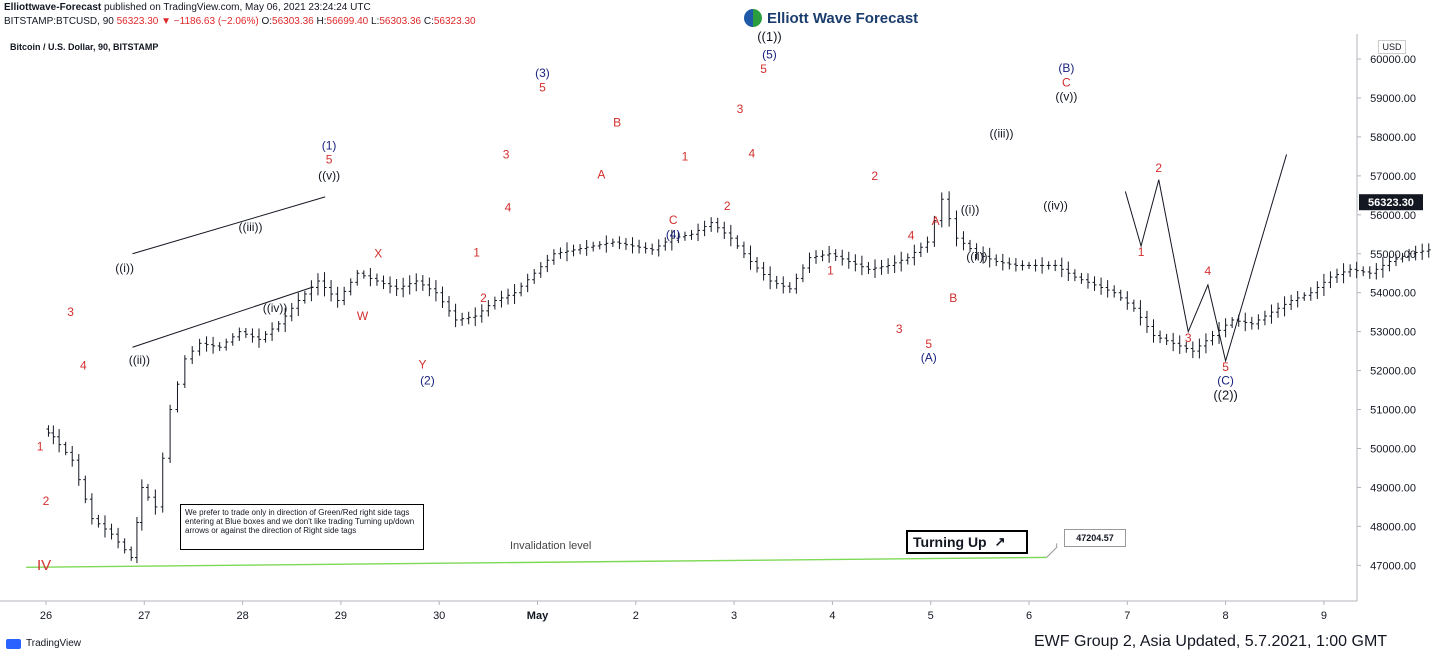 Image resolution: width=1431 pixels, height=658 pixels. What do you see at coordinates (1391, 202) in the screenshot?
I see `last-price-tag` at bounding box center [1391, 202].